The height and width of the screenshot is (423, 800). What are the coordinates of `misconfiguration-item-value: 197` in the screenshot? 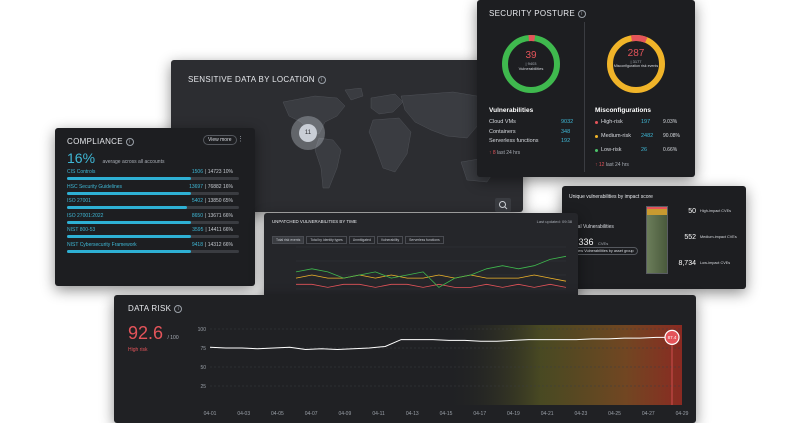 It's located at (646, 122).